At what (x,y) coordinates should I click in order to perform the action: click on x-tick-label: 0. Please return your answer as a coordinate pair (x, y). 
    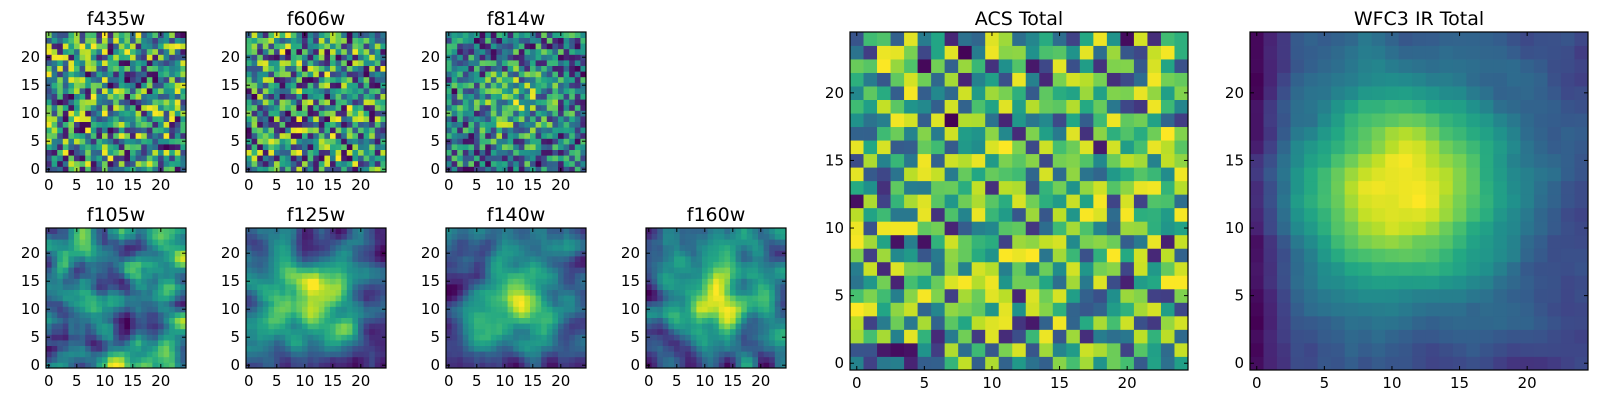
    Looking at the image, I should click on (649, 381).